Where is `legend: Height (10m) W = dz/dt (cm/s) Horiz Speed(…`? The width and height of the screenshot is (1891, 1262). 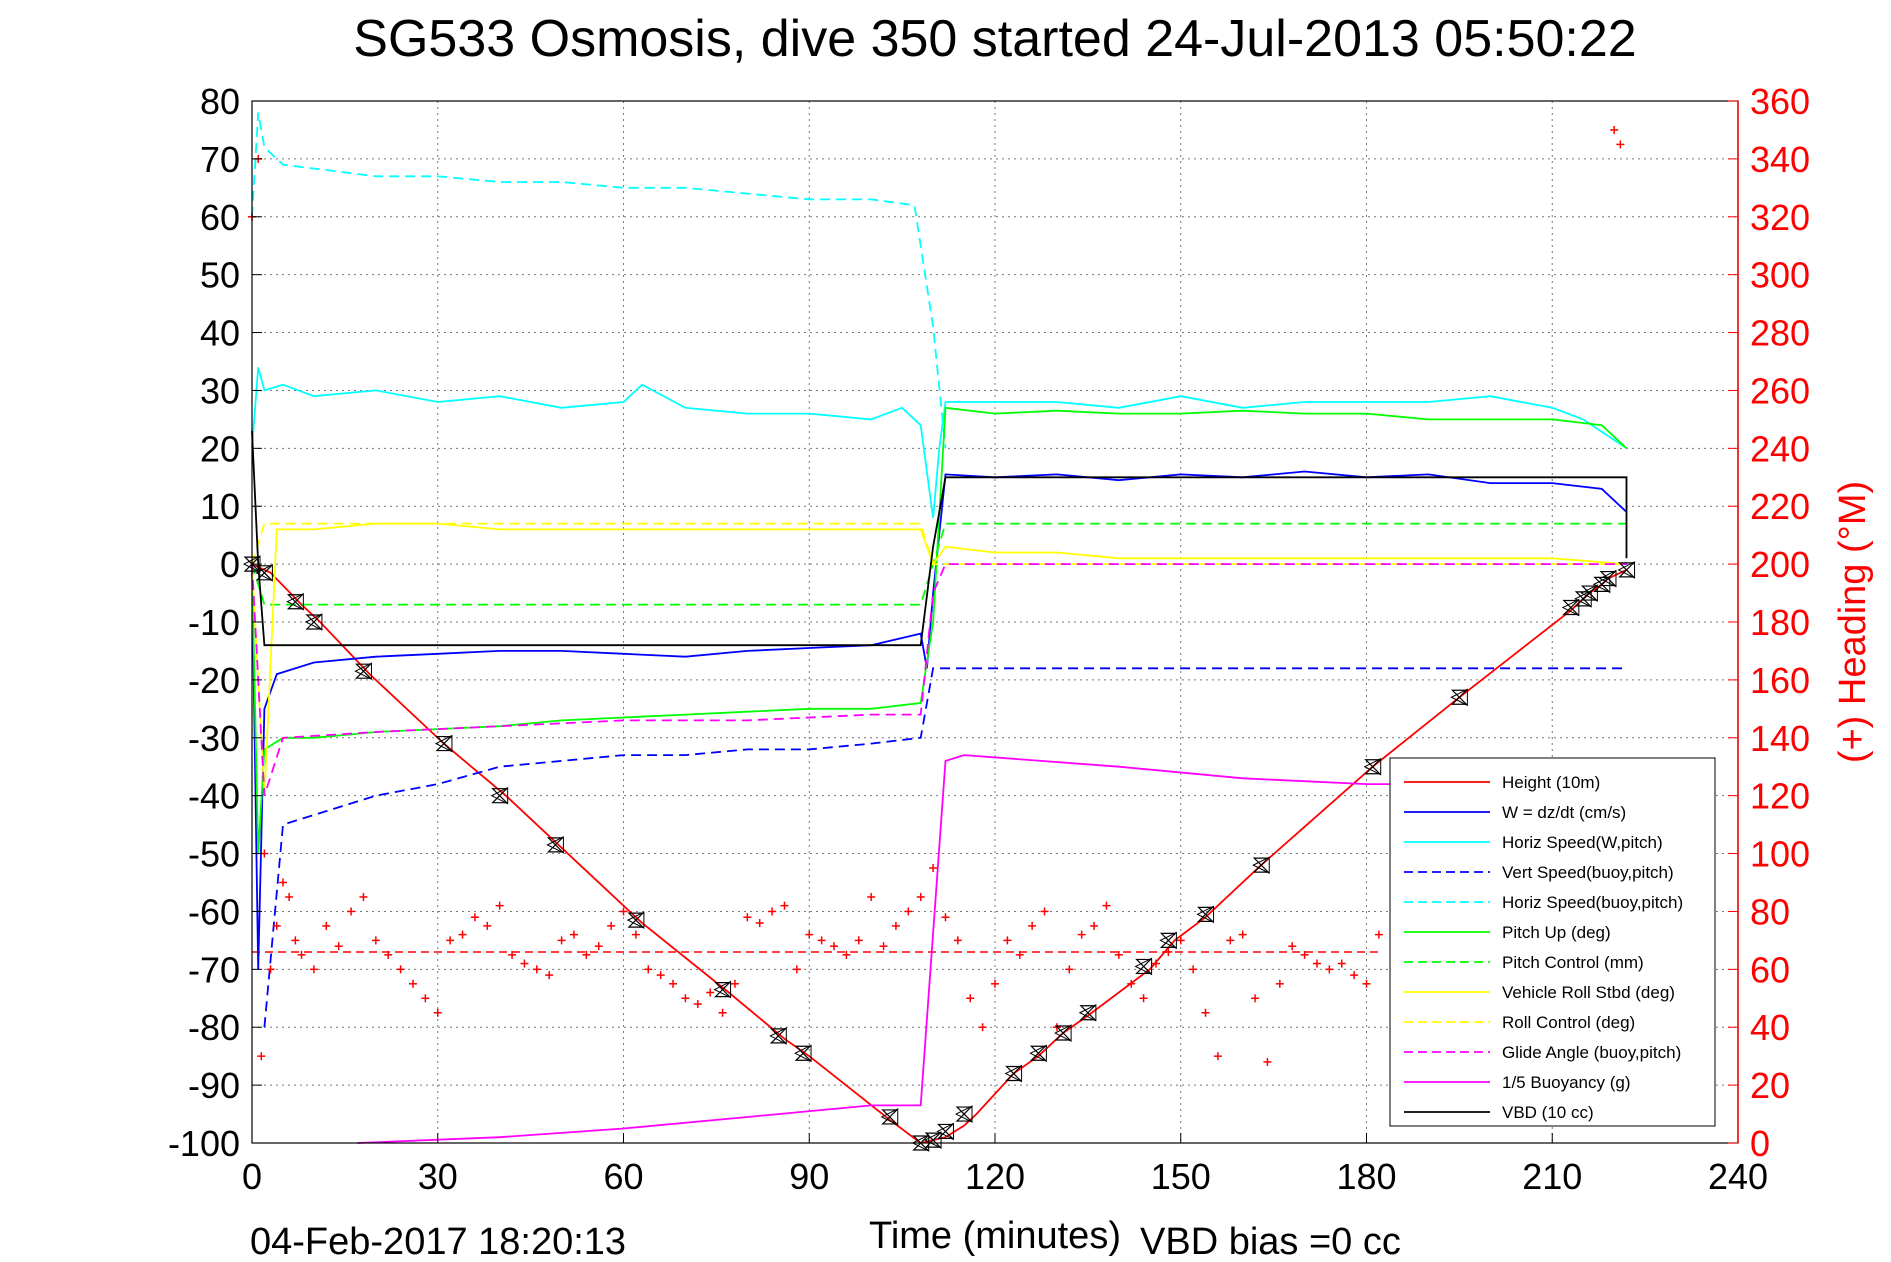 legend: Height (10m) W = dz/dt (cm/s) Horiz Speed(… is located at coordinates (1552, 942).